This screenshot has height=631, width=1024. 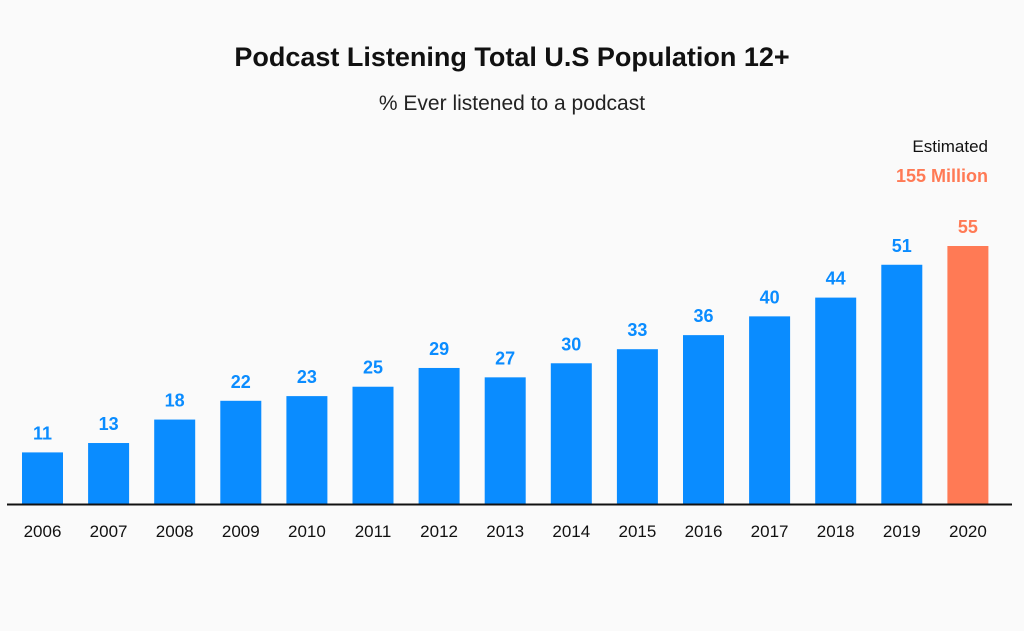 I want to click on bar-2017, so click(x=770, y=410).